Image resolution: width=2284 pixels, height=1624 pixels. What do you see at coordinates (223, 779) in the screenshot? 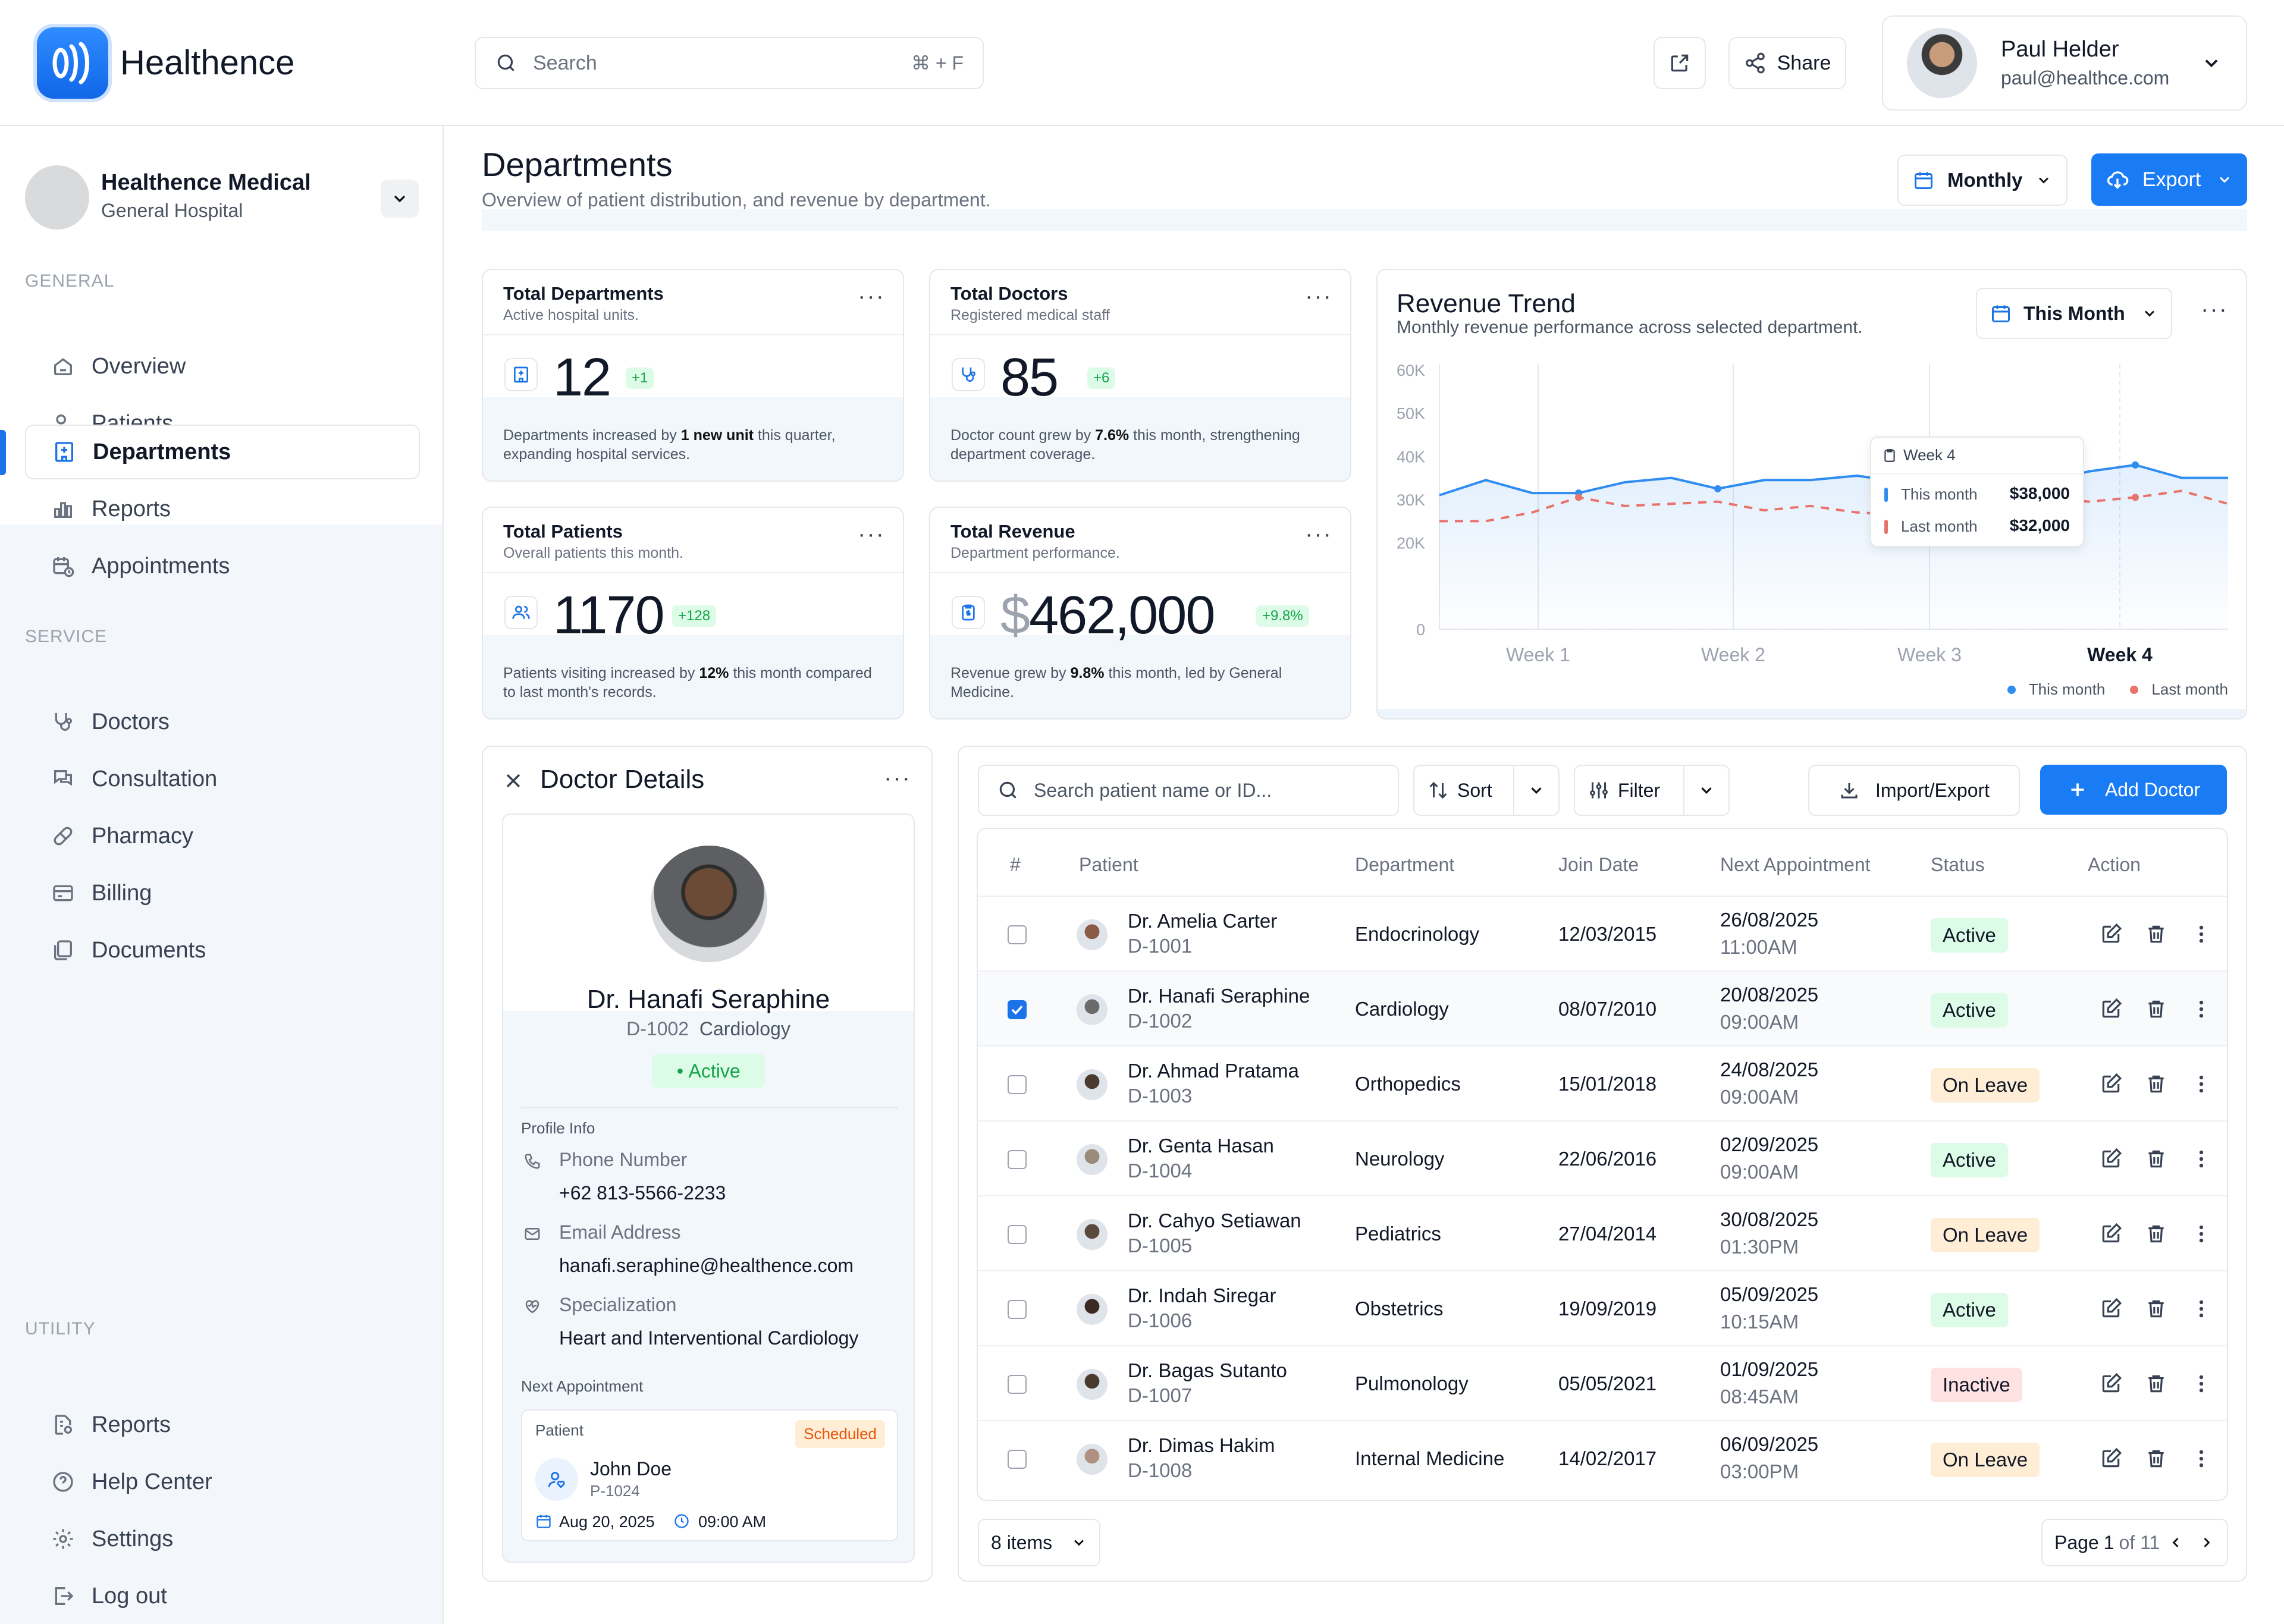
I see `sidebar-item-consultation: Consultation` at bounding box center [223, 779].